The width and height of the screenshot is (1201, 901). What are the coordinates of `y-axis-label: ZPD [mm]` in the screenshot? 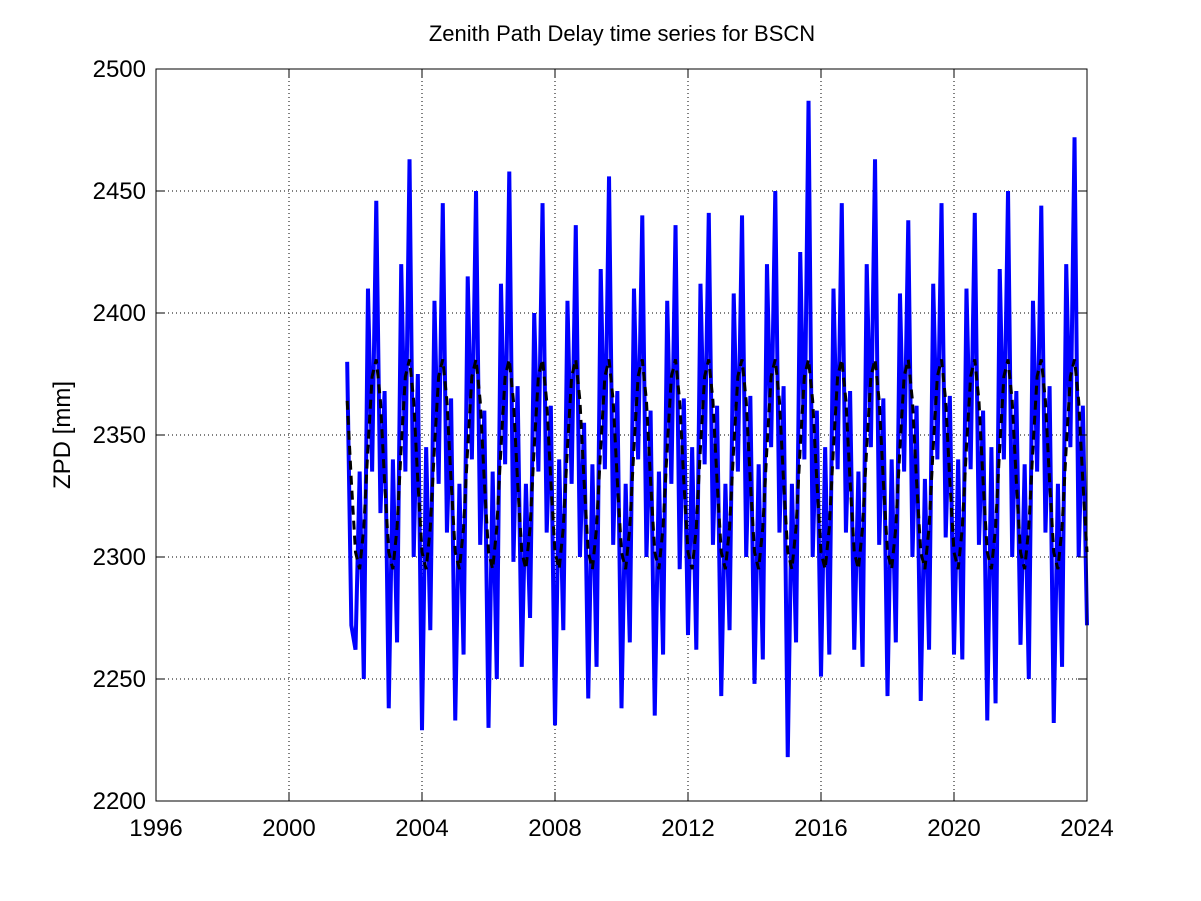 It's located at (62, 435).